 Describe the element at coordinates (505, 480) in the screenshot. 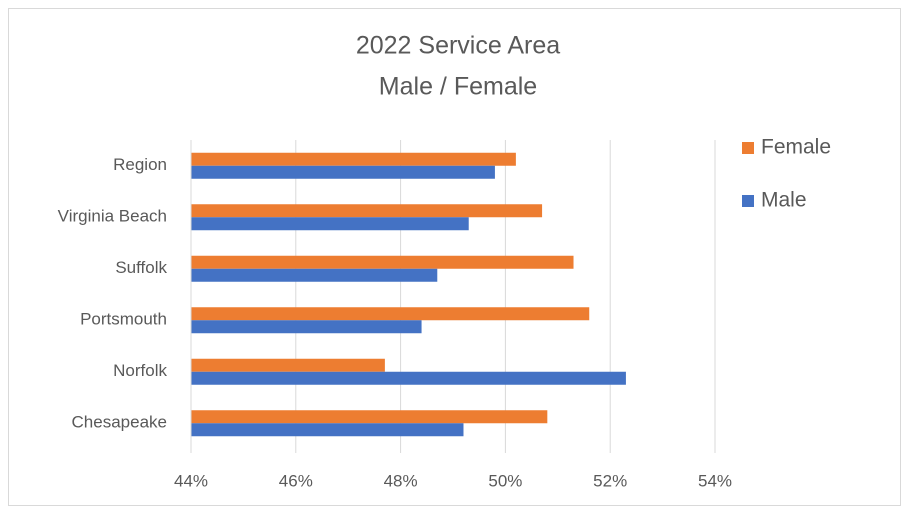

I see `x-tick-label: 50%` at that location.